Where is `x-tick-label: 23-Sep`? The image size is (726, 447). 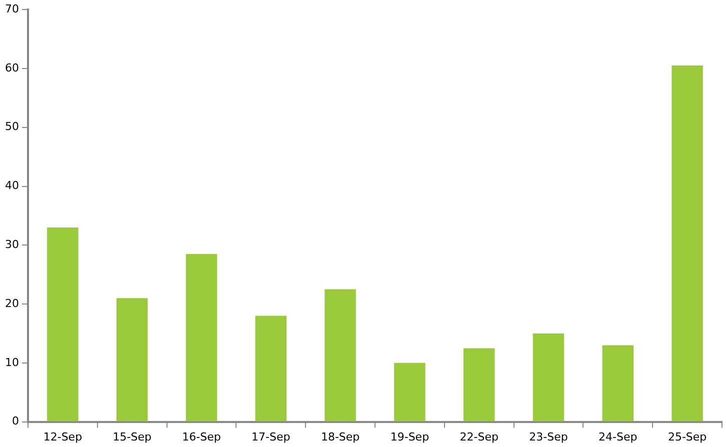
x-tick-label: 23-Sep is located at coordinates (548, 437).